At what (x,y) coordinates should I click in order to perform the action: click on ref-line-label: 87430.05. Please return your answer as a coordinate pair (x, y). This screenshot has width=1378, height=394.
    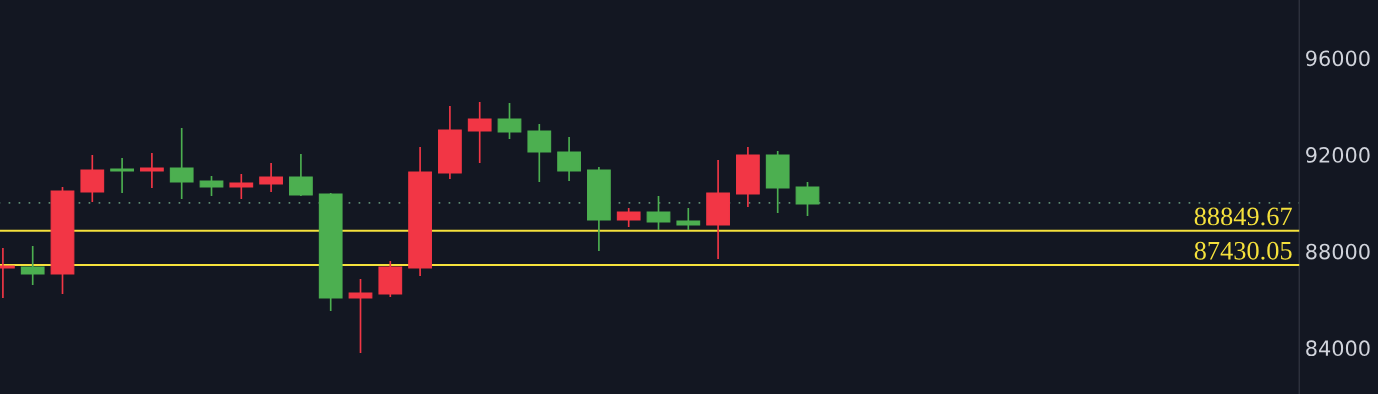
    Looking at the image, I should click on (1243, 250).